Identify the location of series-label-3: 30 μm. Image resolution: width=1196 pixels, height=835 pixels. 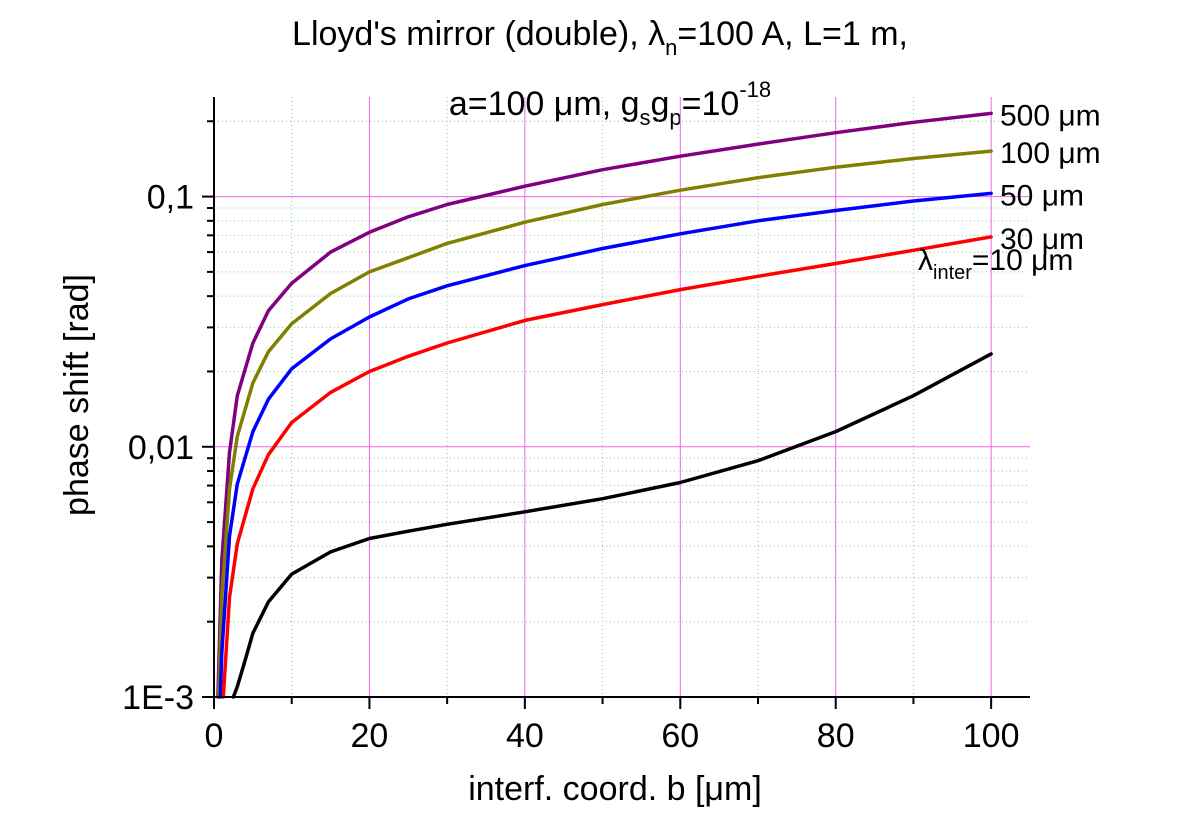
(1042, 239).